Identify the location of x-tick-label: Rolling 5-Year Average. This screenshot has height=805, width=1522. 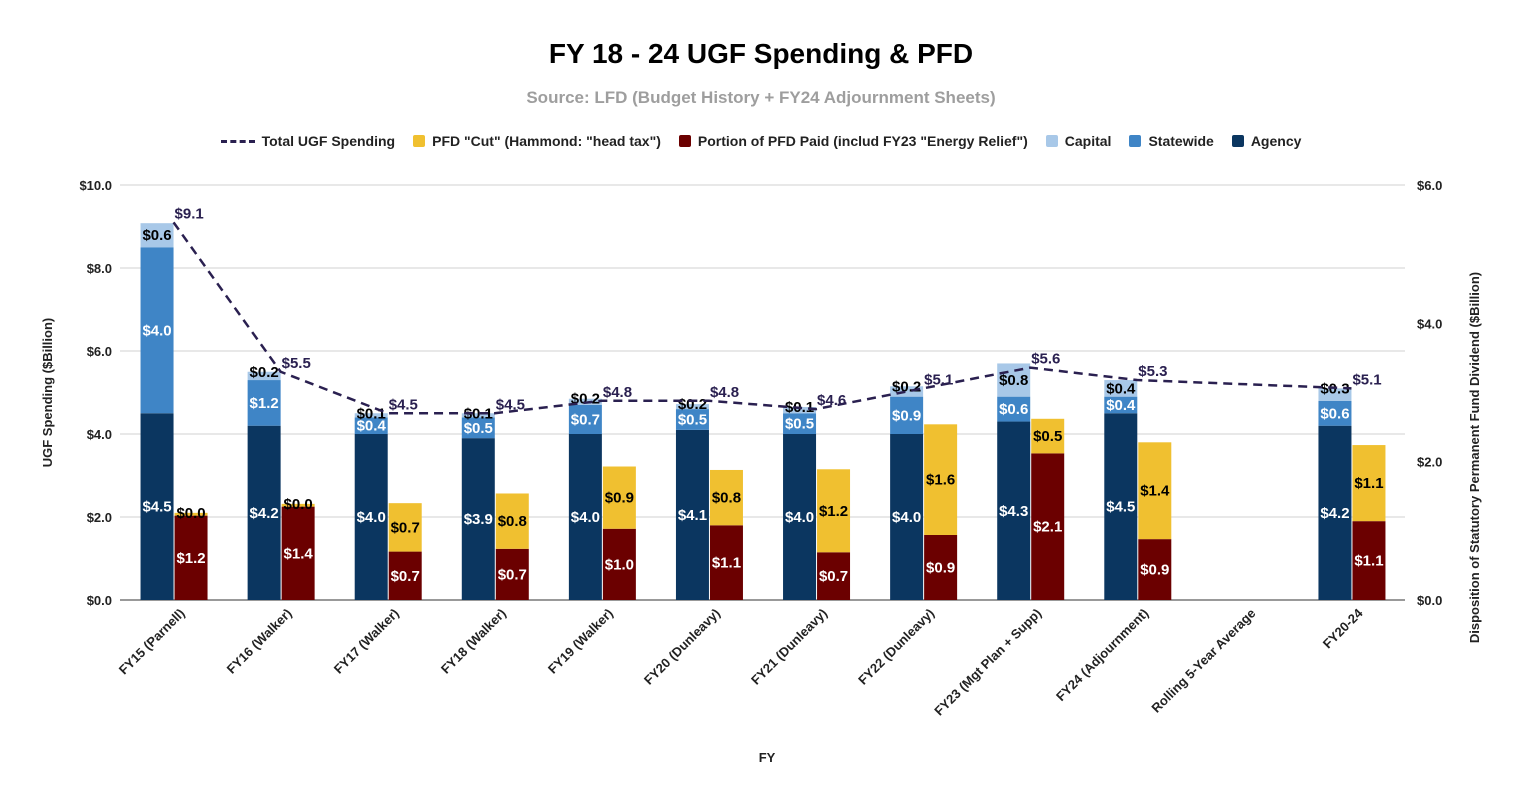
(1203, 661).